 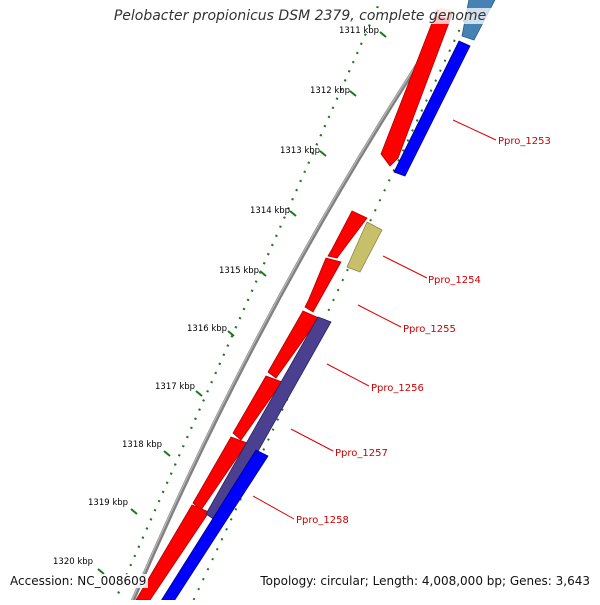 What do you see at coordinates (211, 527) in the screenshot?
I see `gene-Ppro_1258-reverse` at bounding box center [211, 527].